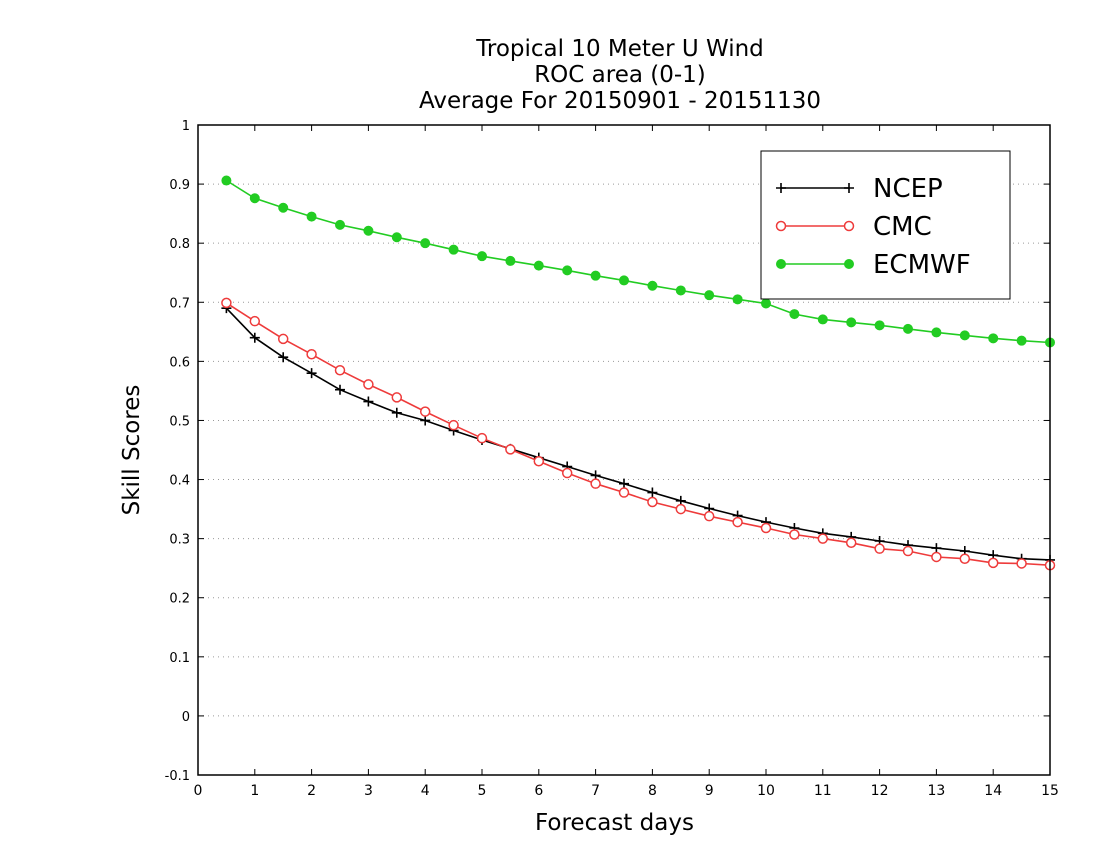  Describe the element at coordinates (620, 49) in the screenshot. I see `chart-title-line-1: Tropical 10 Meter U Wind` at that location.